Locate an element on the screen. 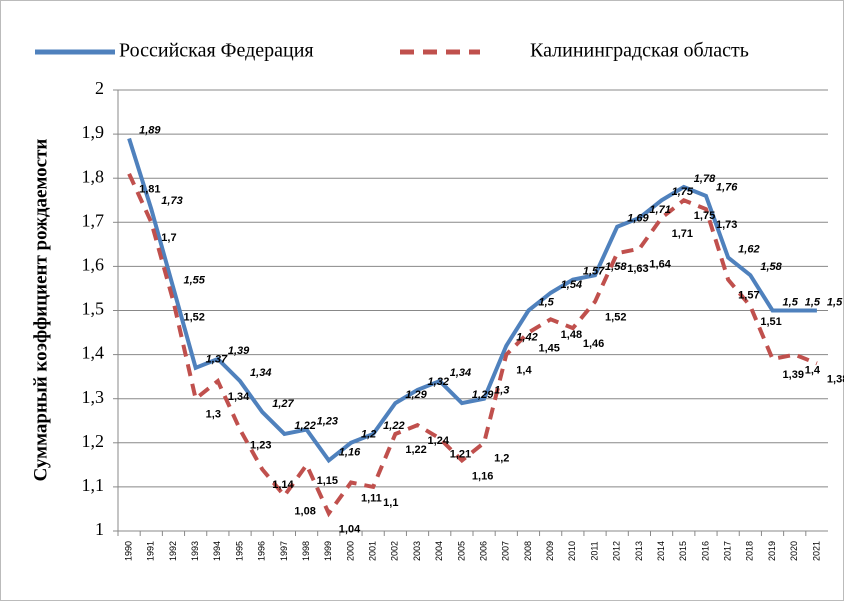 The height and width of the screenshot is (601, 844). data-label: 1,1 is located at coordinates (390, 503).